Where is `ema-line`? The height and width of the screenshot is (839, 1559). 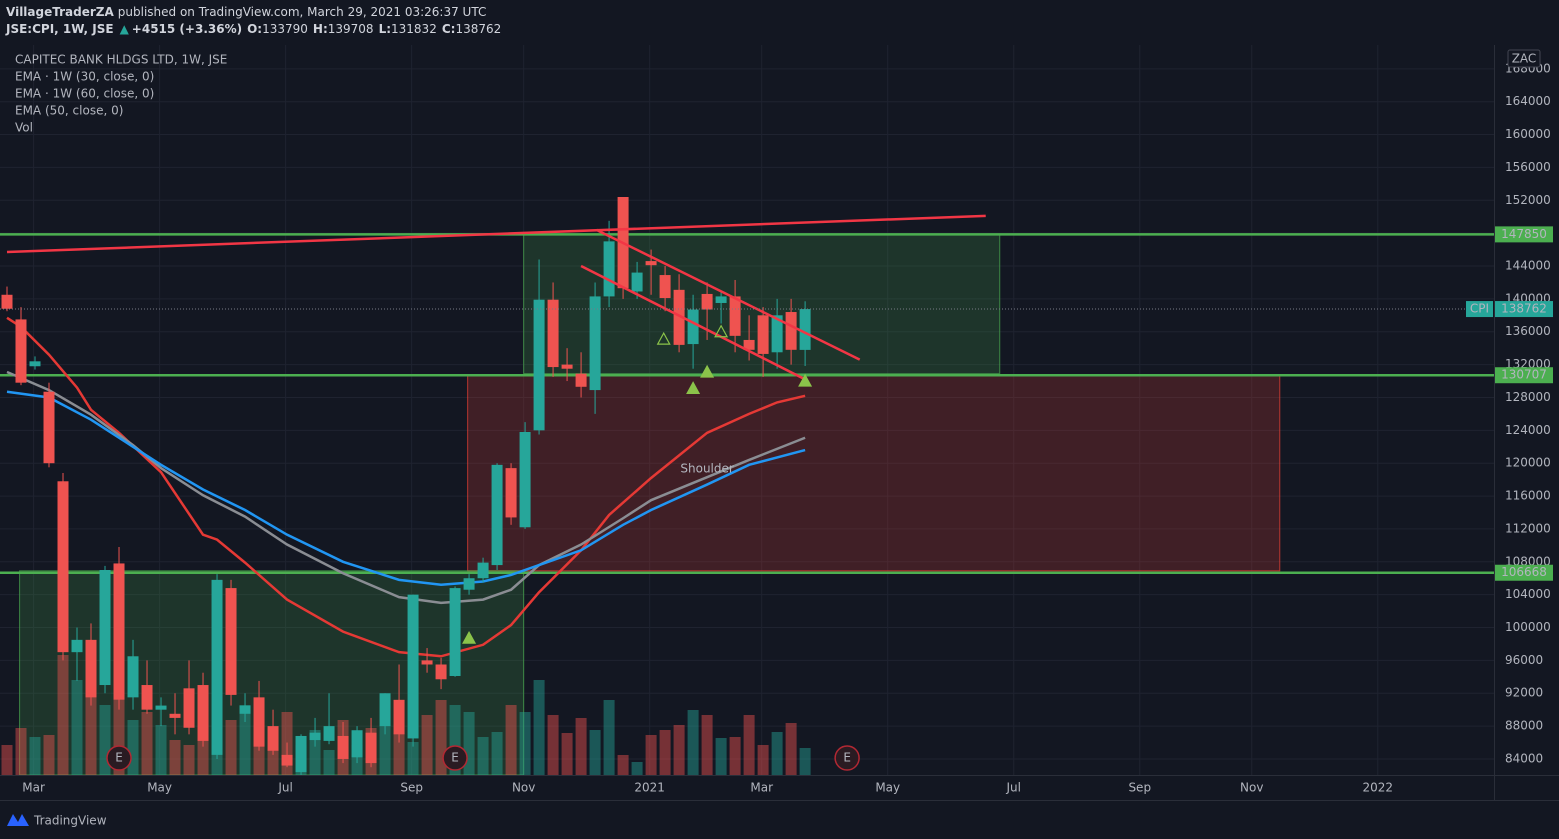 ema-line is located at coordinates (406, 488).